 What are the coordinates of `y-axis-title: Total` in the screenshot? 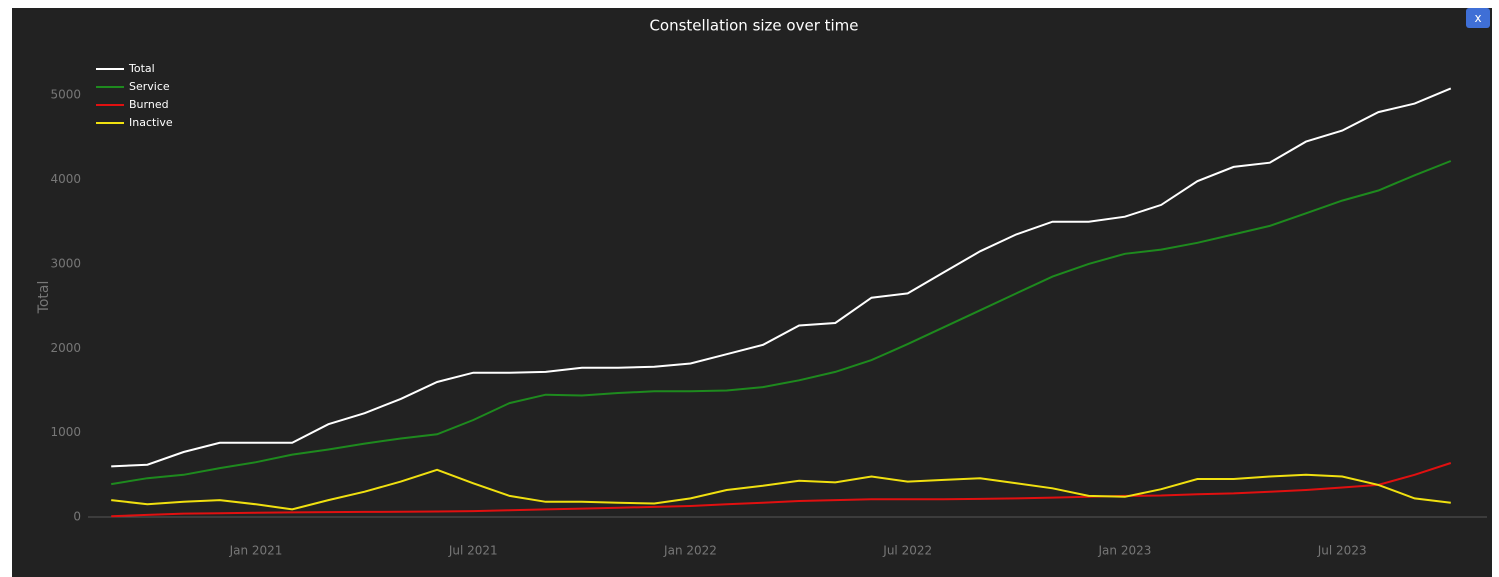 It's located at (44, 298).